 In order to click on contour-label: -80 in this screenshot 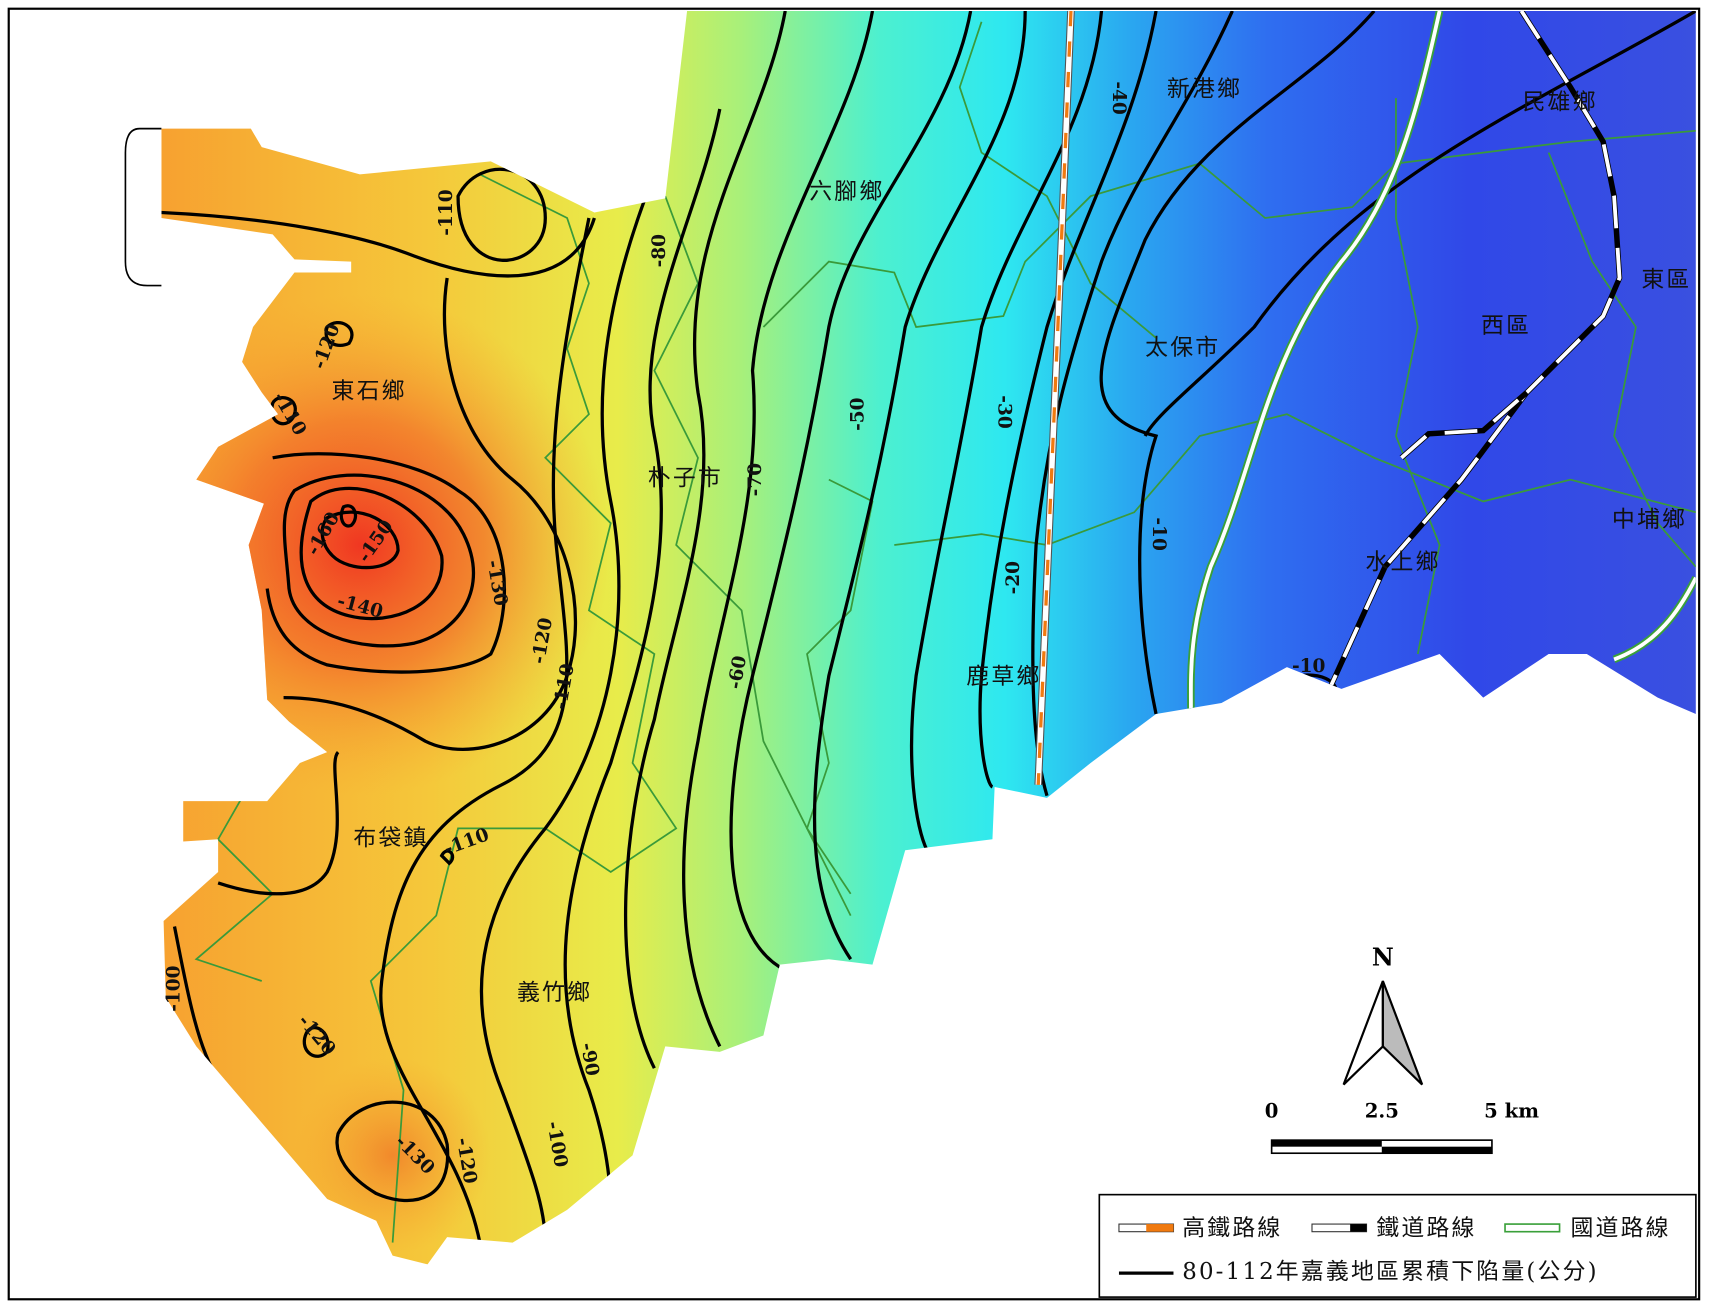, I will do `click(659, 251)`.